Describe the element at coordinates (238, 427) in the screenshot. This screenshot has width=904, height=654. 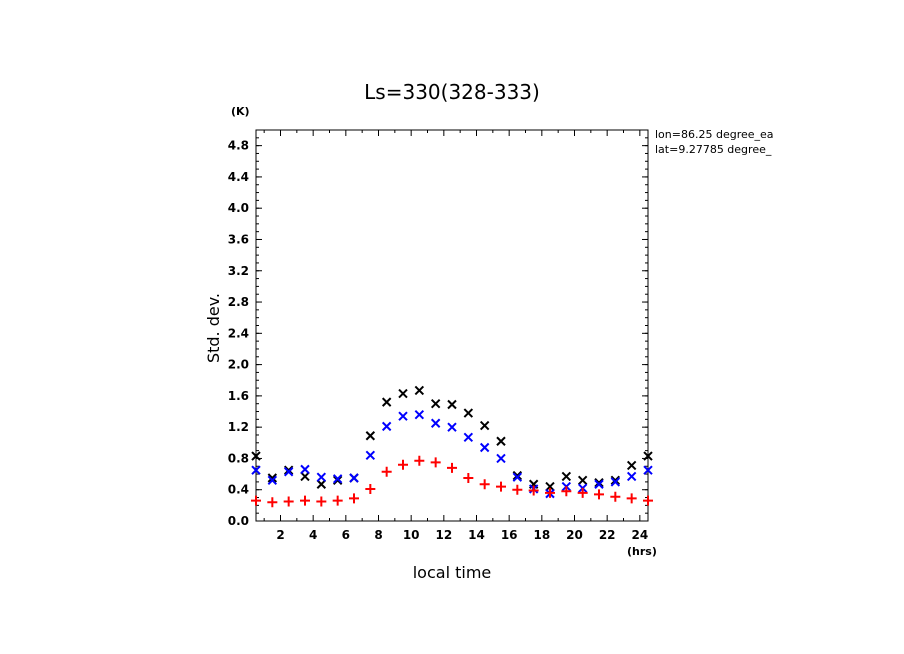
I see `y-tick-label: 1.2` at that location.